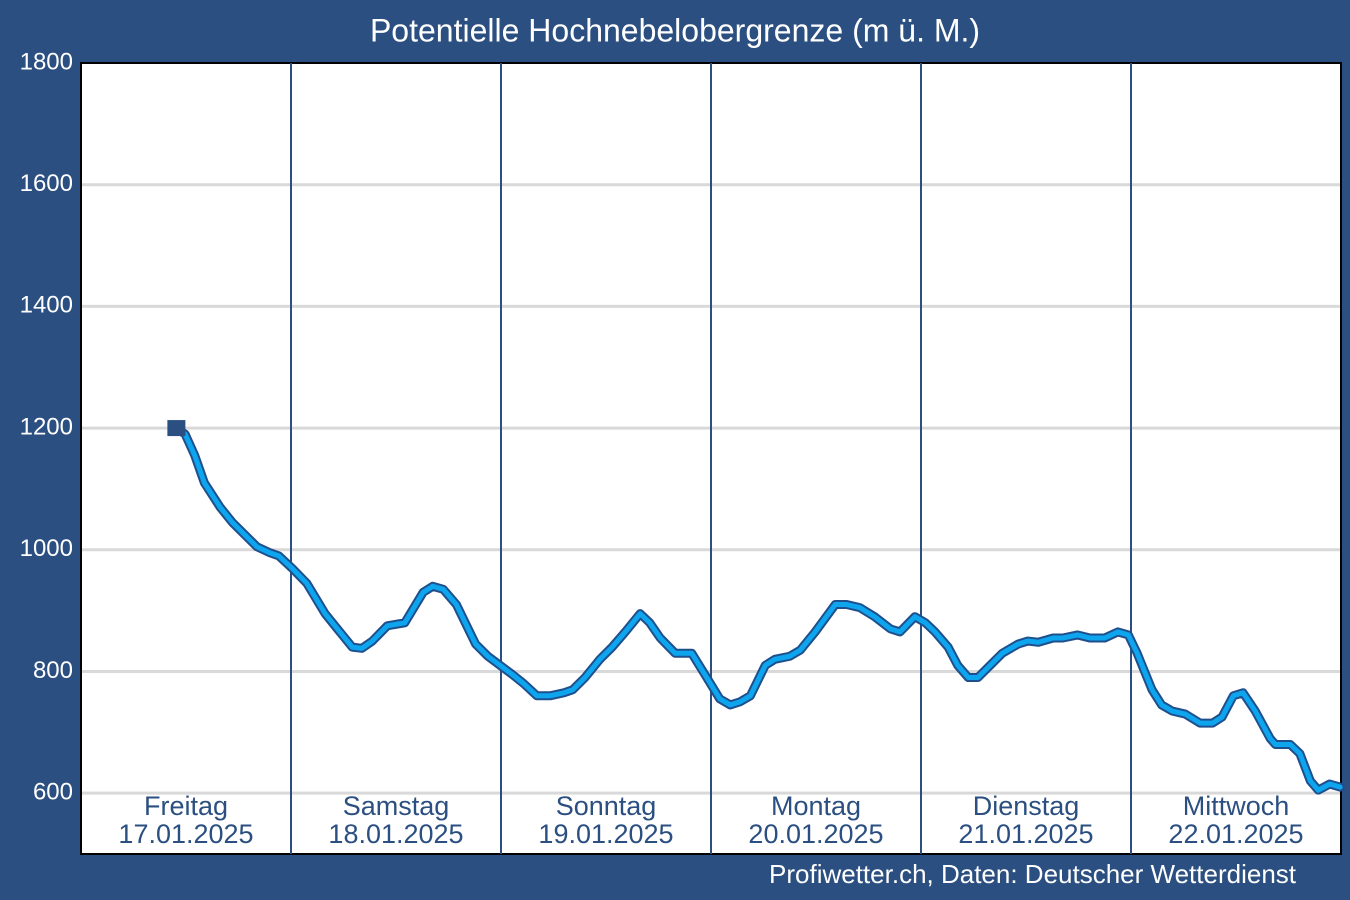  Describe the element at coordinates (46, 426) in the screenshot. I see `y-tick-label: 1200` at that location.